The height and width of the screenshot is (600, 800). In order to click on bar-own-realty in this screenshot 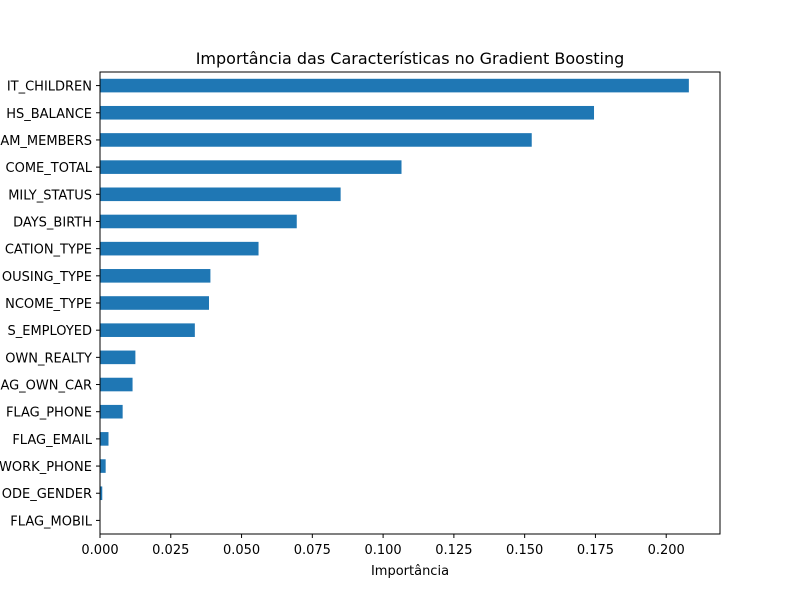, I will do `click(118, 357)`.